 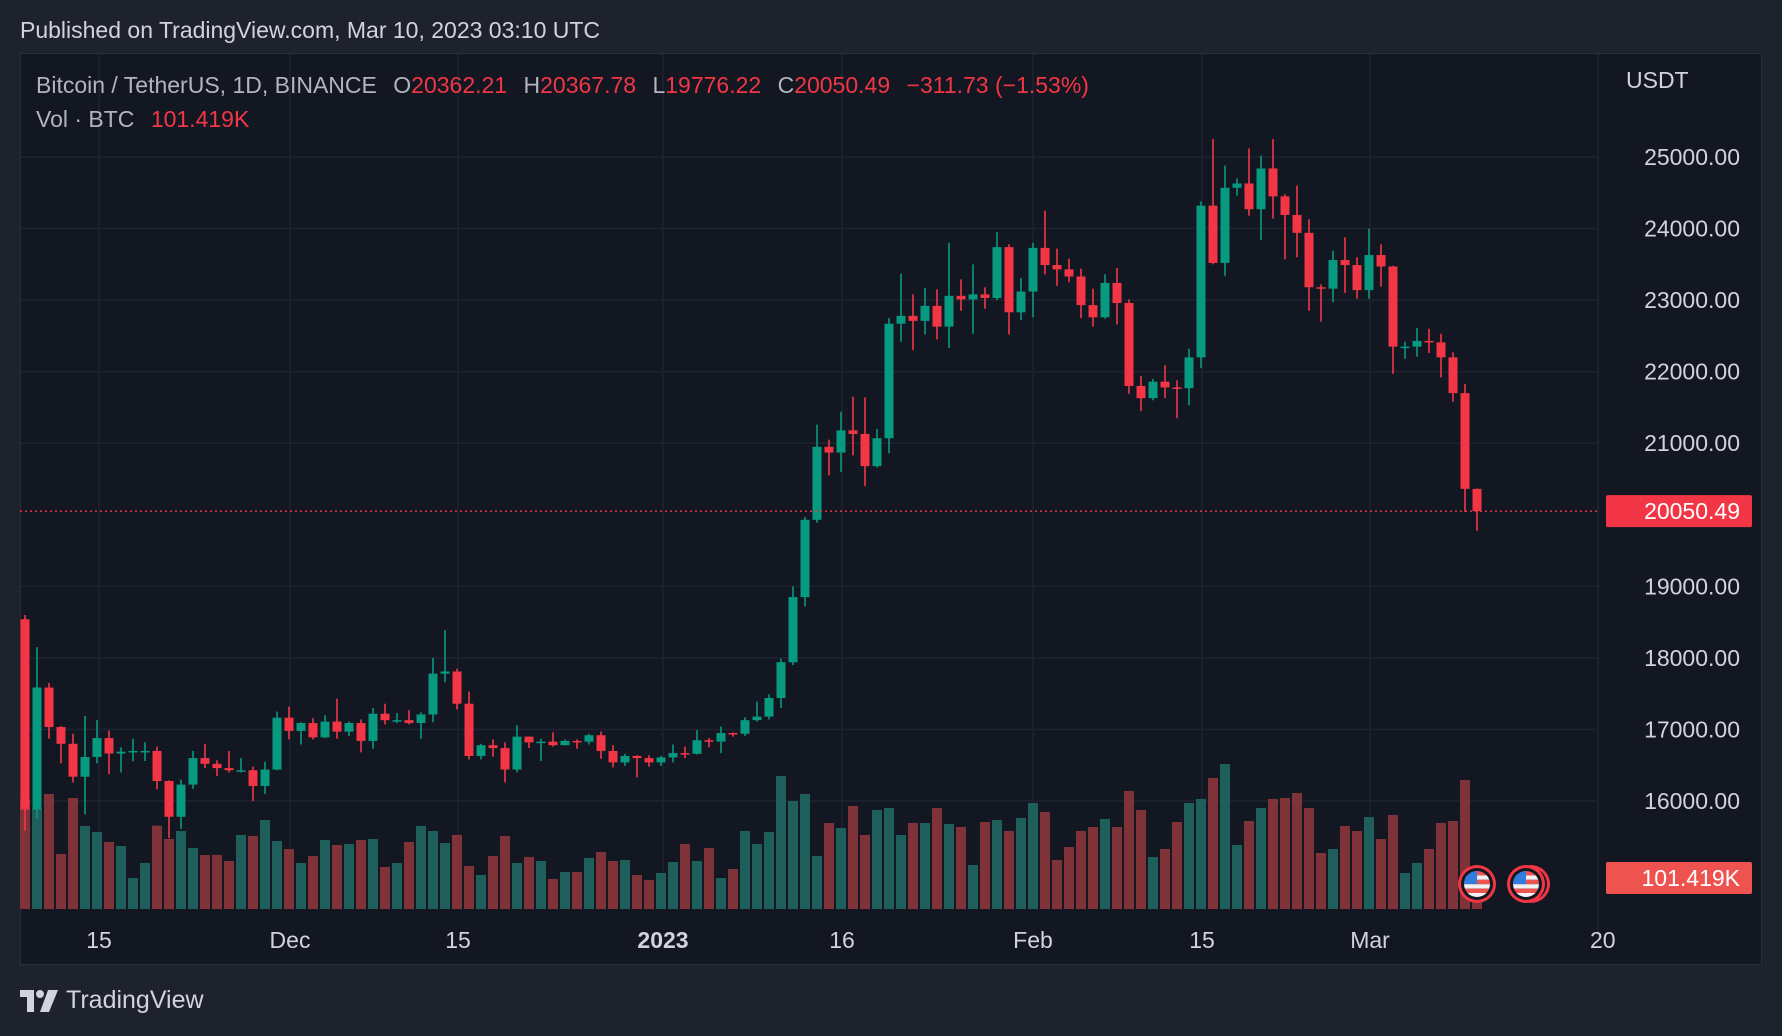 I want to click on tradingview-logo: TradingView, so click(x=112, y=1000).